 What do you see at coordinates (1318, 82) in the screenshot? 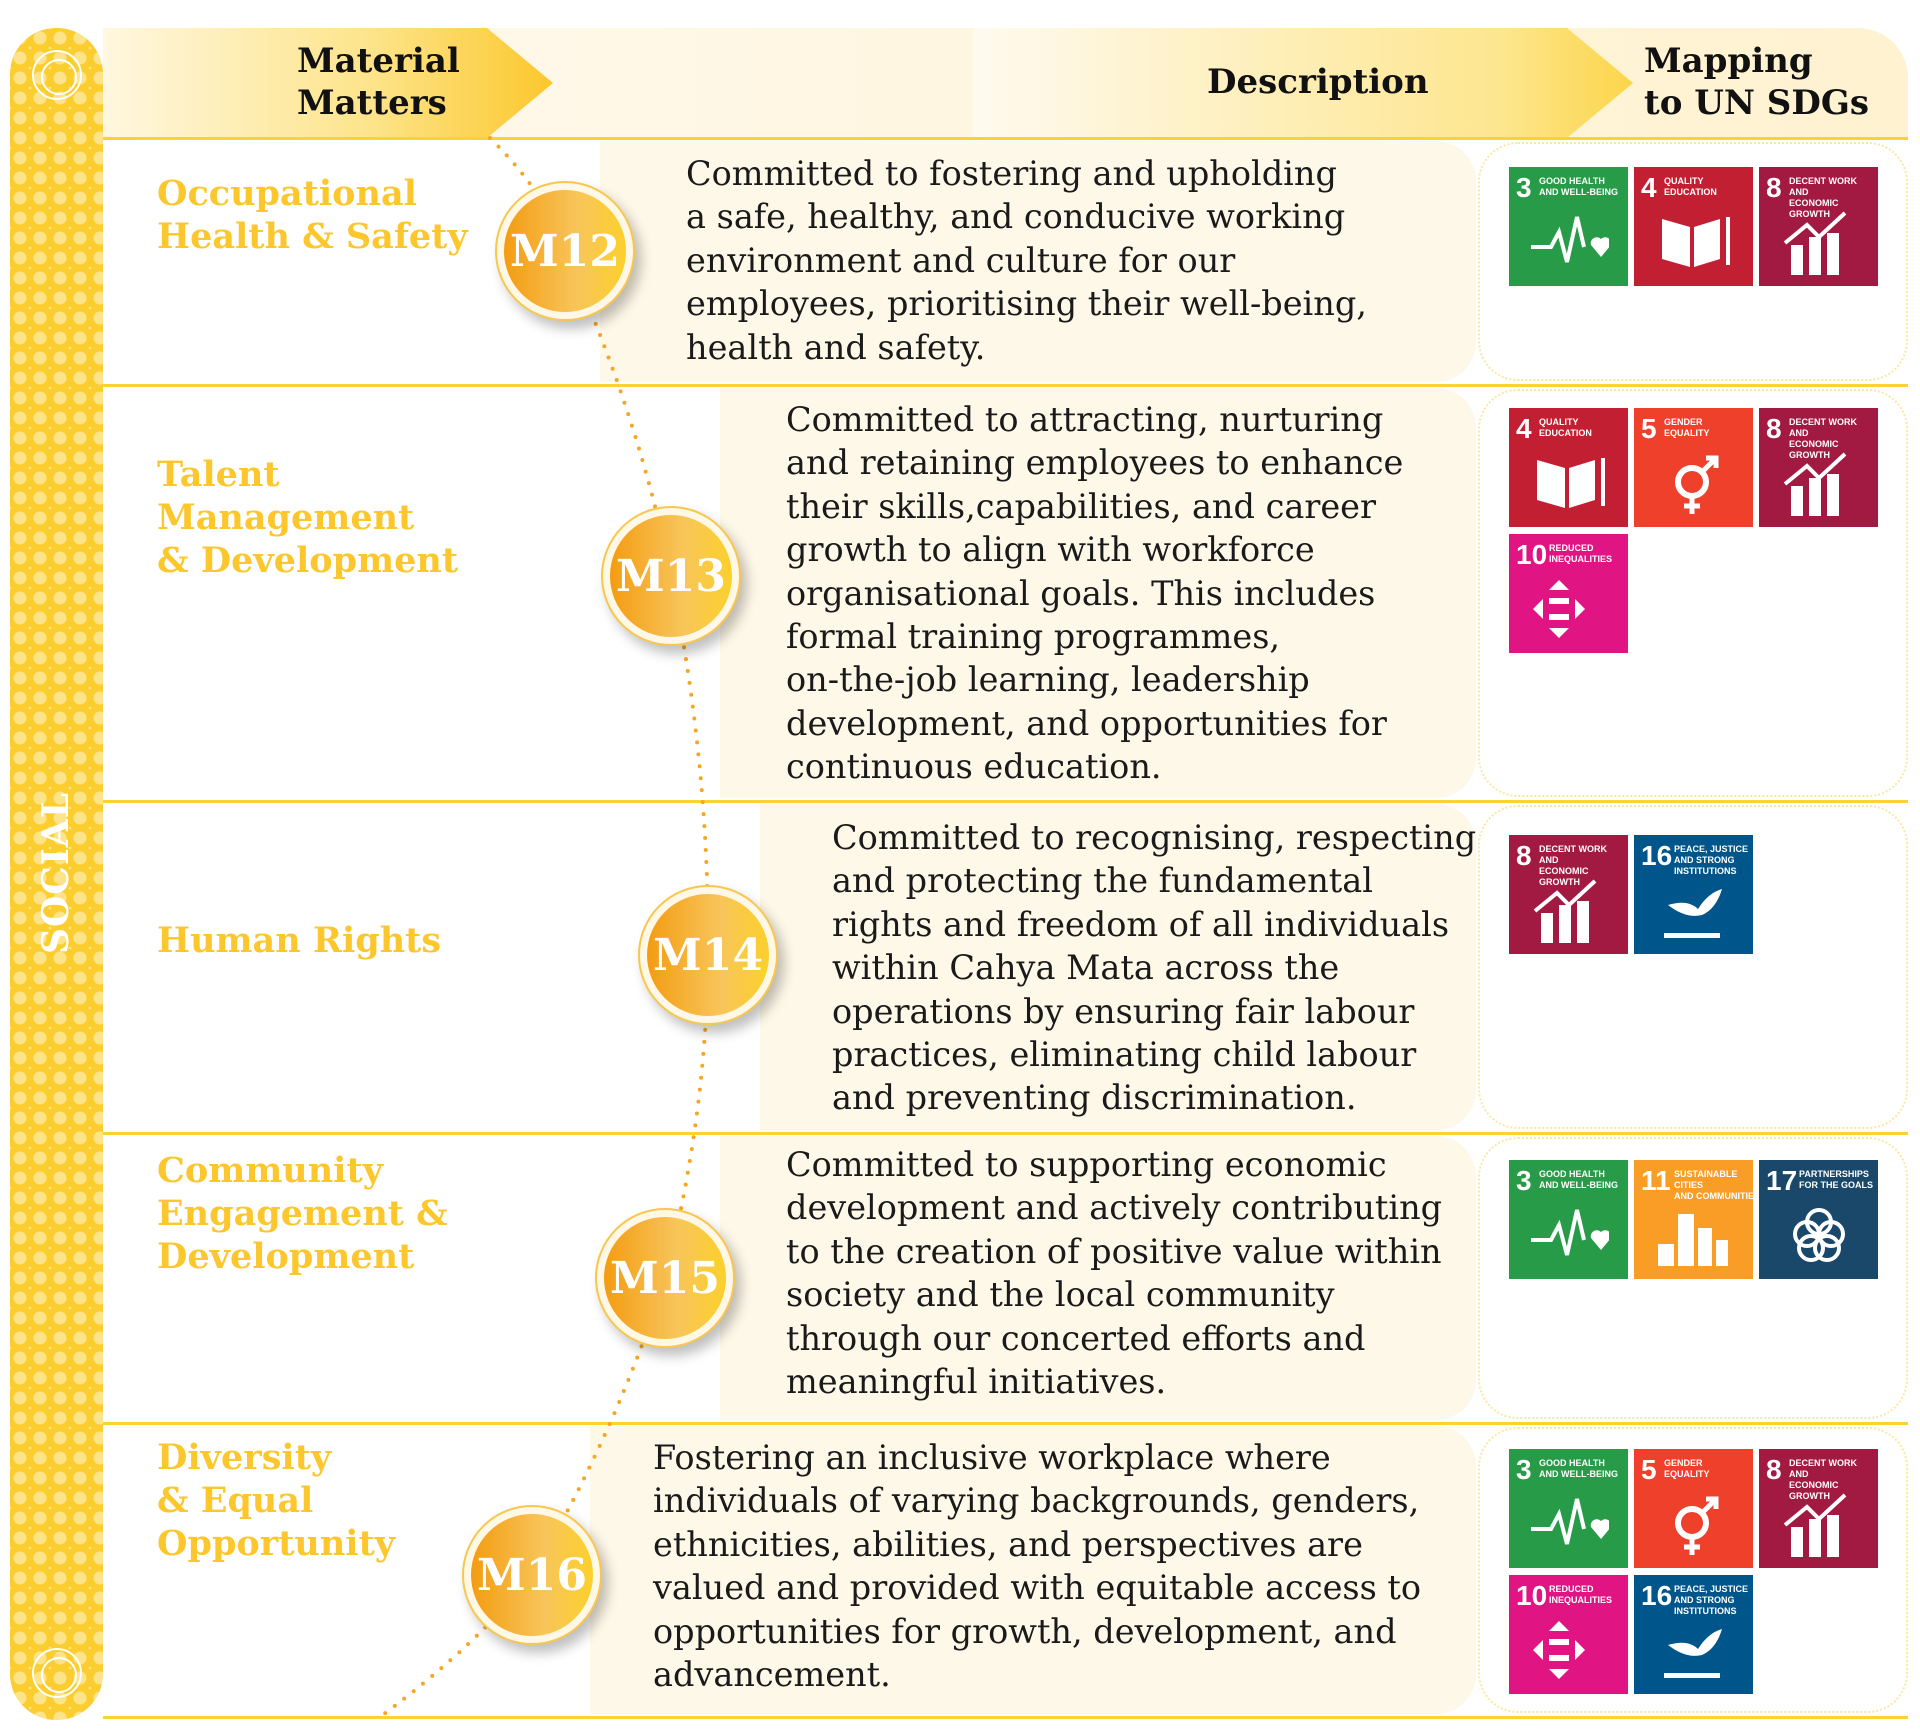
I see `header-description: Description` at bounding box center [1318, 82].